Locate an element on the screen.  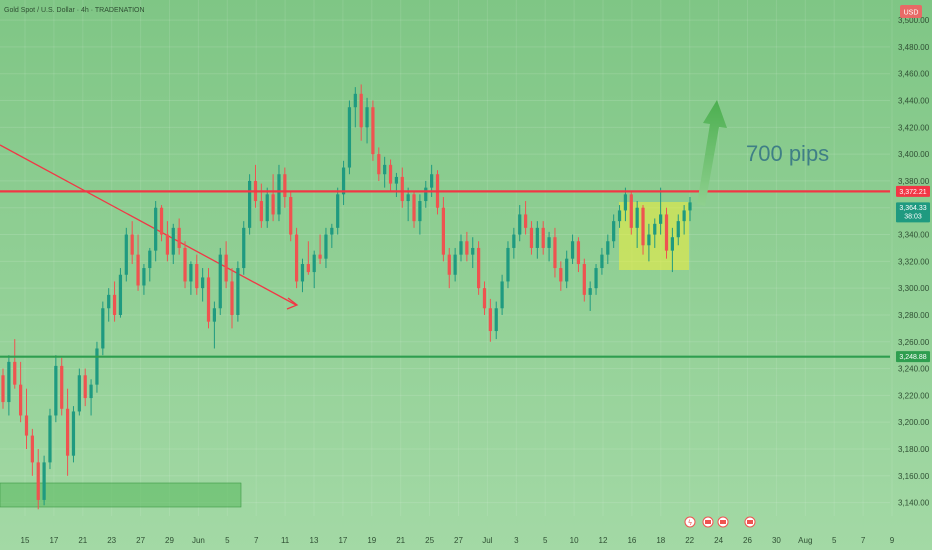
event-markers: ϟ is located at coordinates (720, 522).